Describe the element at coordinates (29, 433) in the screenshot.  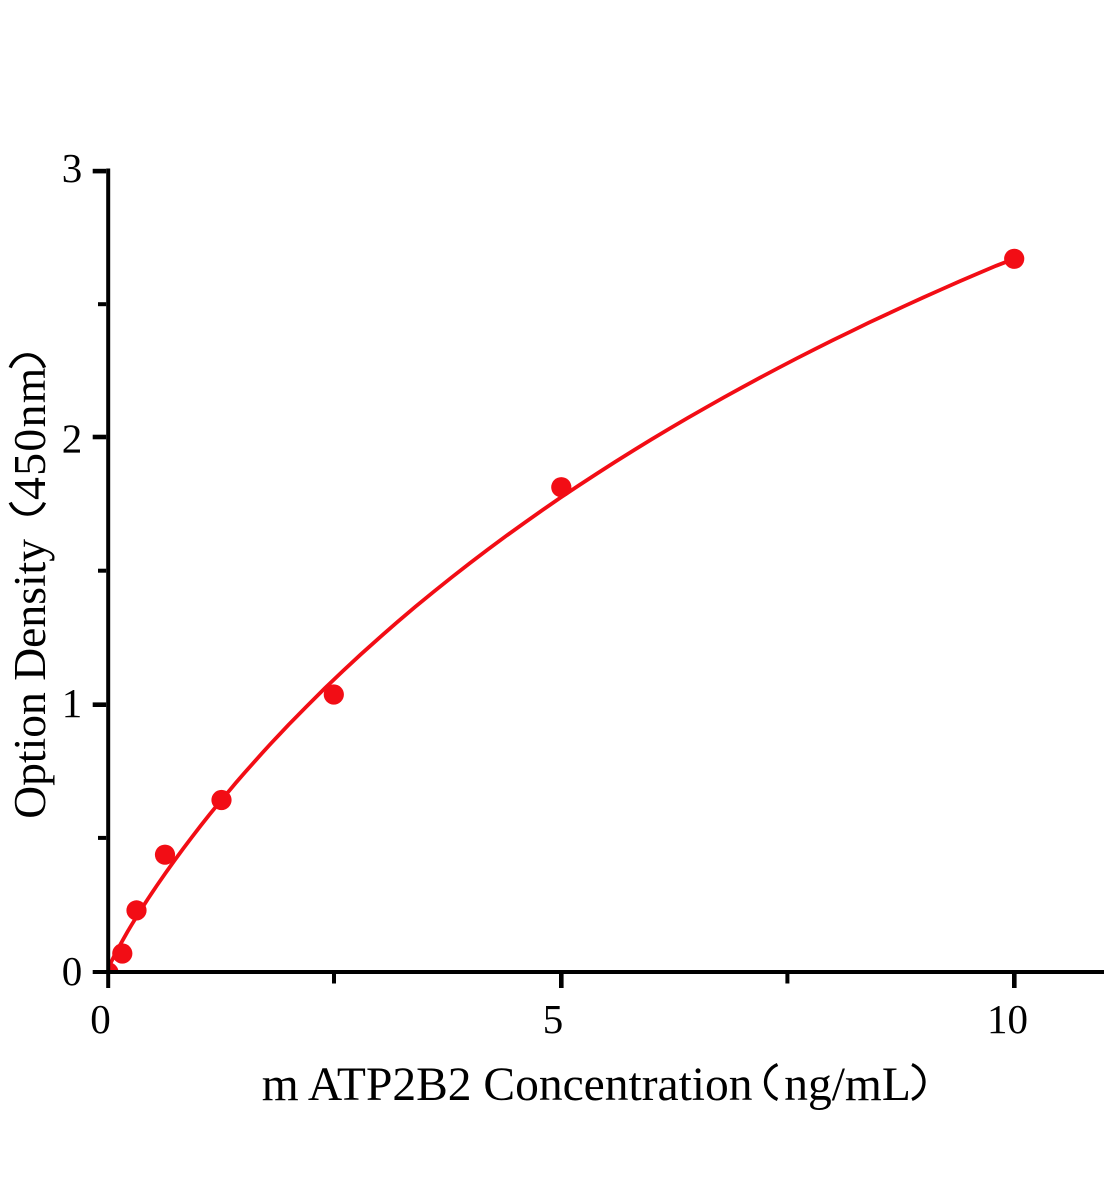
I see `svg-text: 450nm` at that location.